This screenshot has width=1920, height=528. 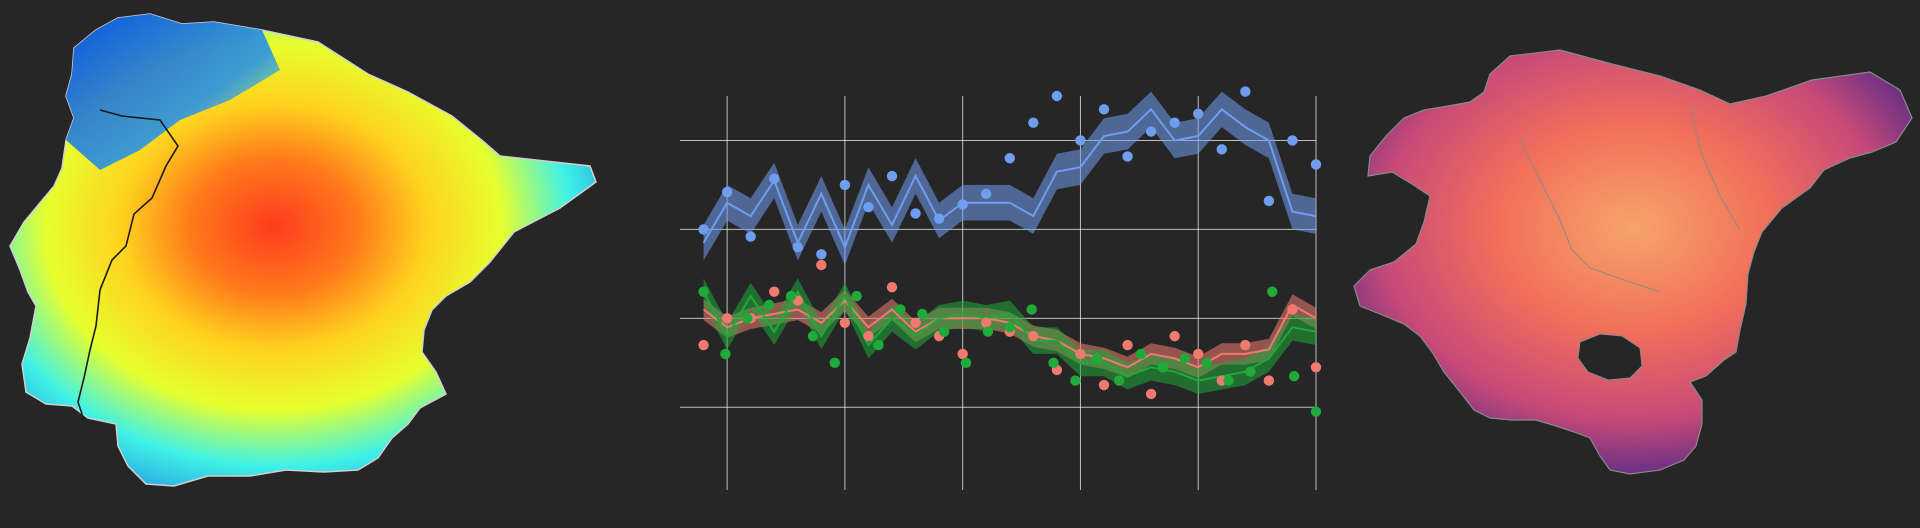 What do you see at coordinates (1610, 357) in the screenshot?
I see `basque-inner-hole` at bounding box center [1610, 357].